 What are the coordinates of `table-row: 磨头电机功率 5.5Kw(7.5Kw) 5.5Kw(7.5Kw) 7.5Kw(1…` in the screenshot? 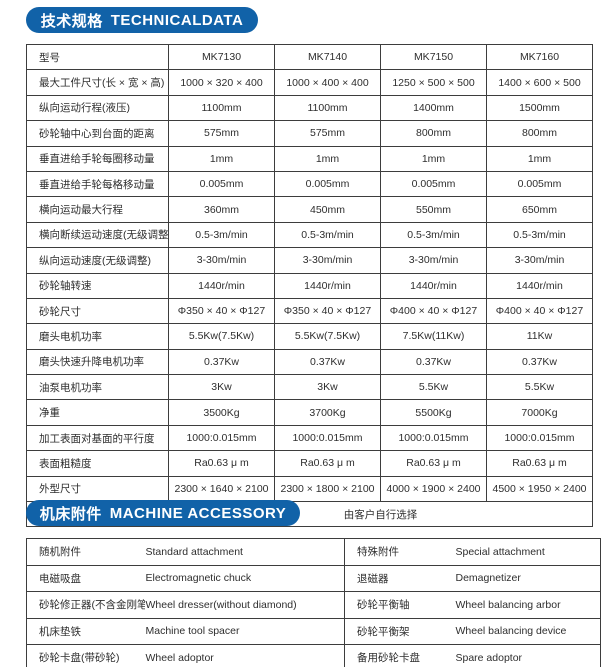 It's located at (309, 336).